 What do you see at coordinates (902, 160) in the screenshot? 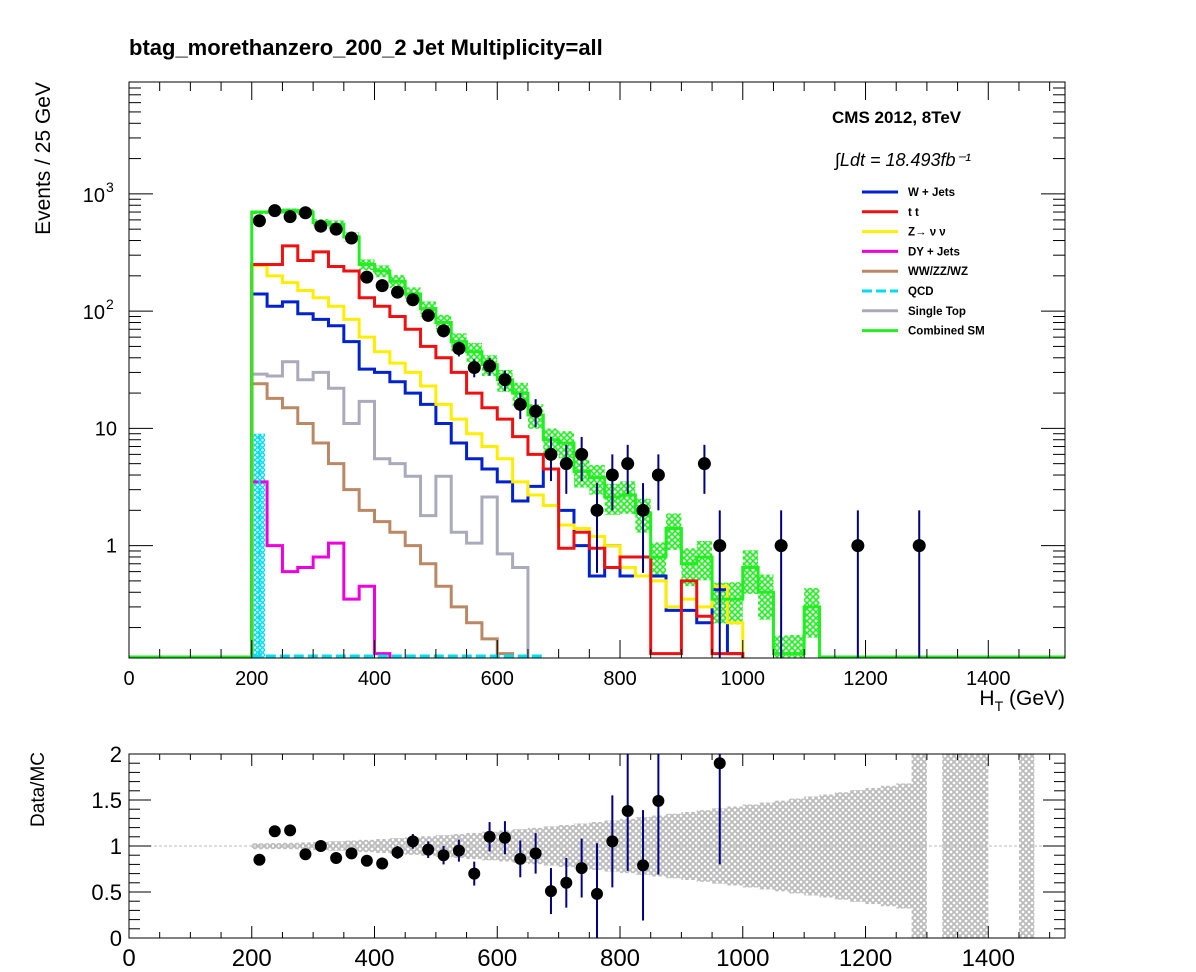
I see `luminosity-label: ∫Ldt = 18.493fb⁻¹` at bounding box center [902, 160].